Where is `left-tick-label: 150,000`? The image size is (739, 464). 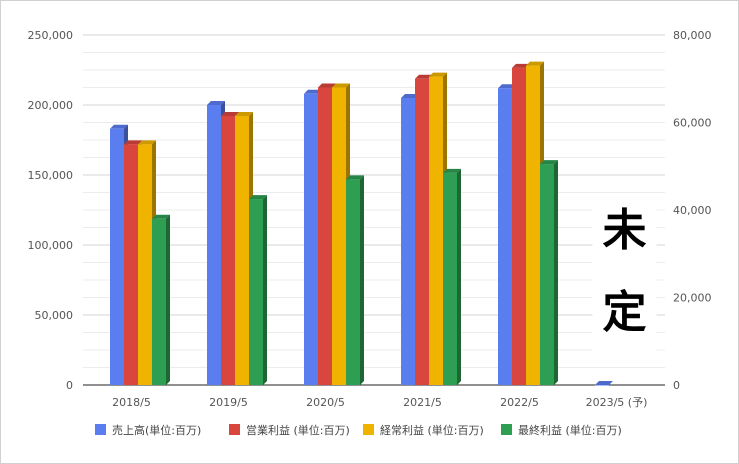
left-tick-label: 150,000 is located at coordinates (51, 175).